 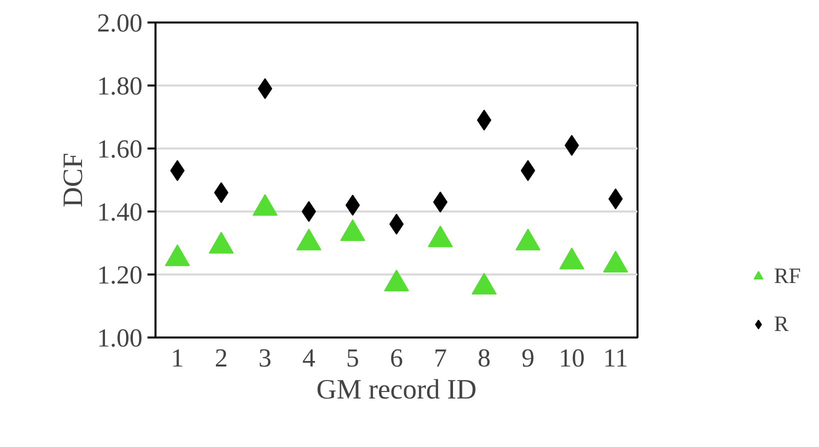 I want to click on y-tick-label: 1.20, so click(x=119, y=275).